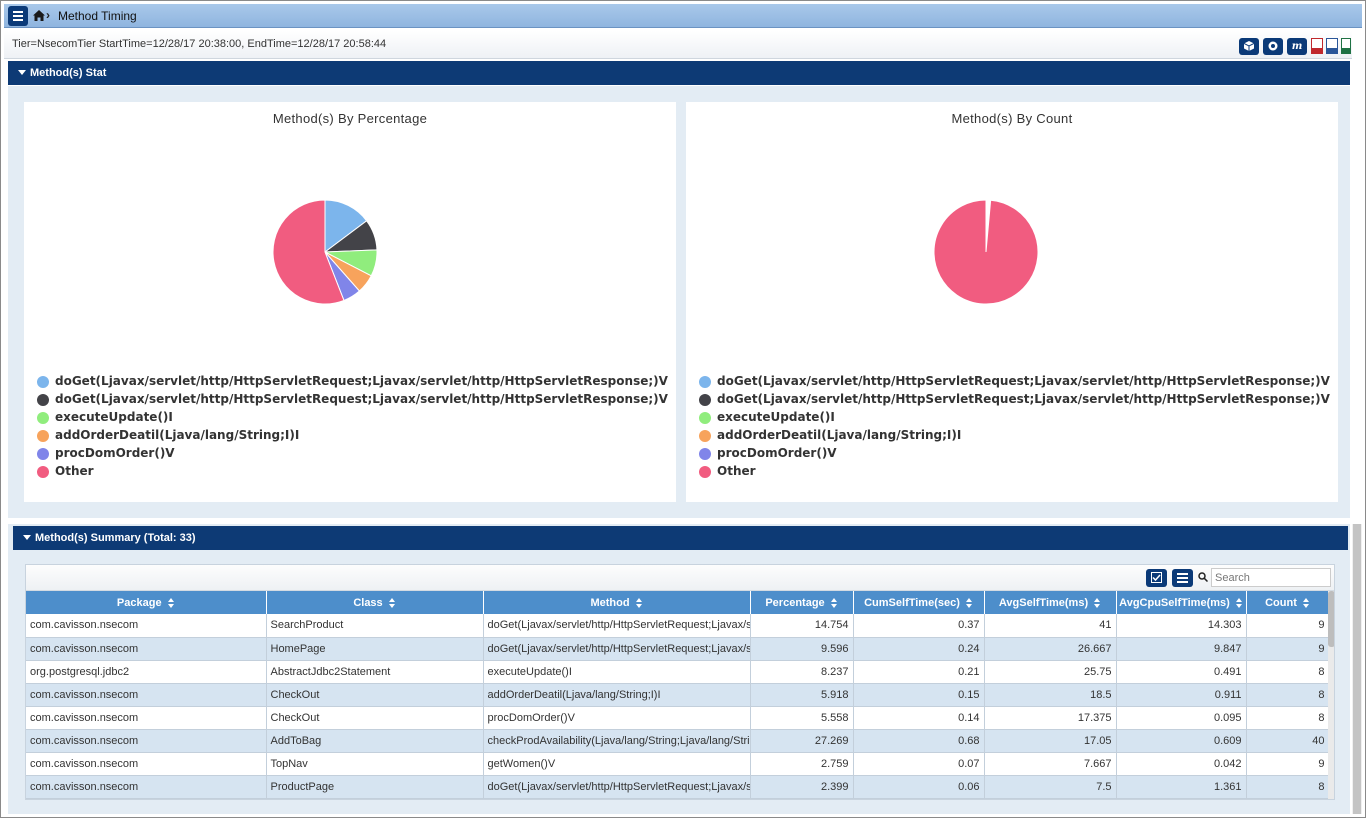 The width and height of the screenshot is (1366, 818). What do you see at coordinates (1288, 602) in the screenshot?
I see `column-header: Count` at bounding box center [1288, 602].